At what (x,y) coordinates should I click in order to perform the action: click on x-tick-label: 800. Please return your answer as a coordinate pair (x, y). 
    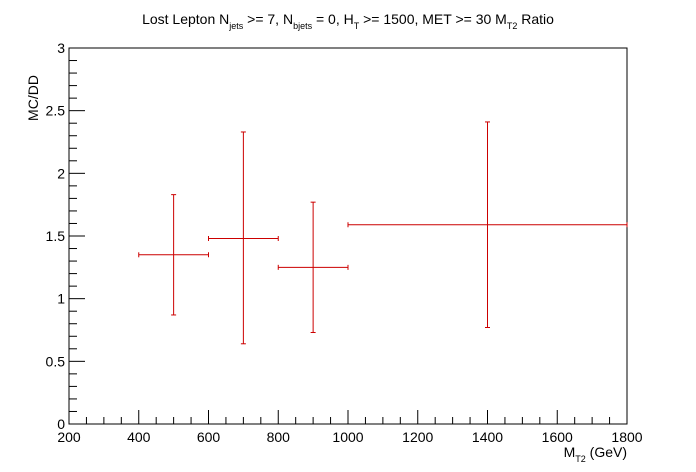
    Looking at the image, I should click on (279, 437).